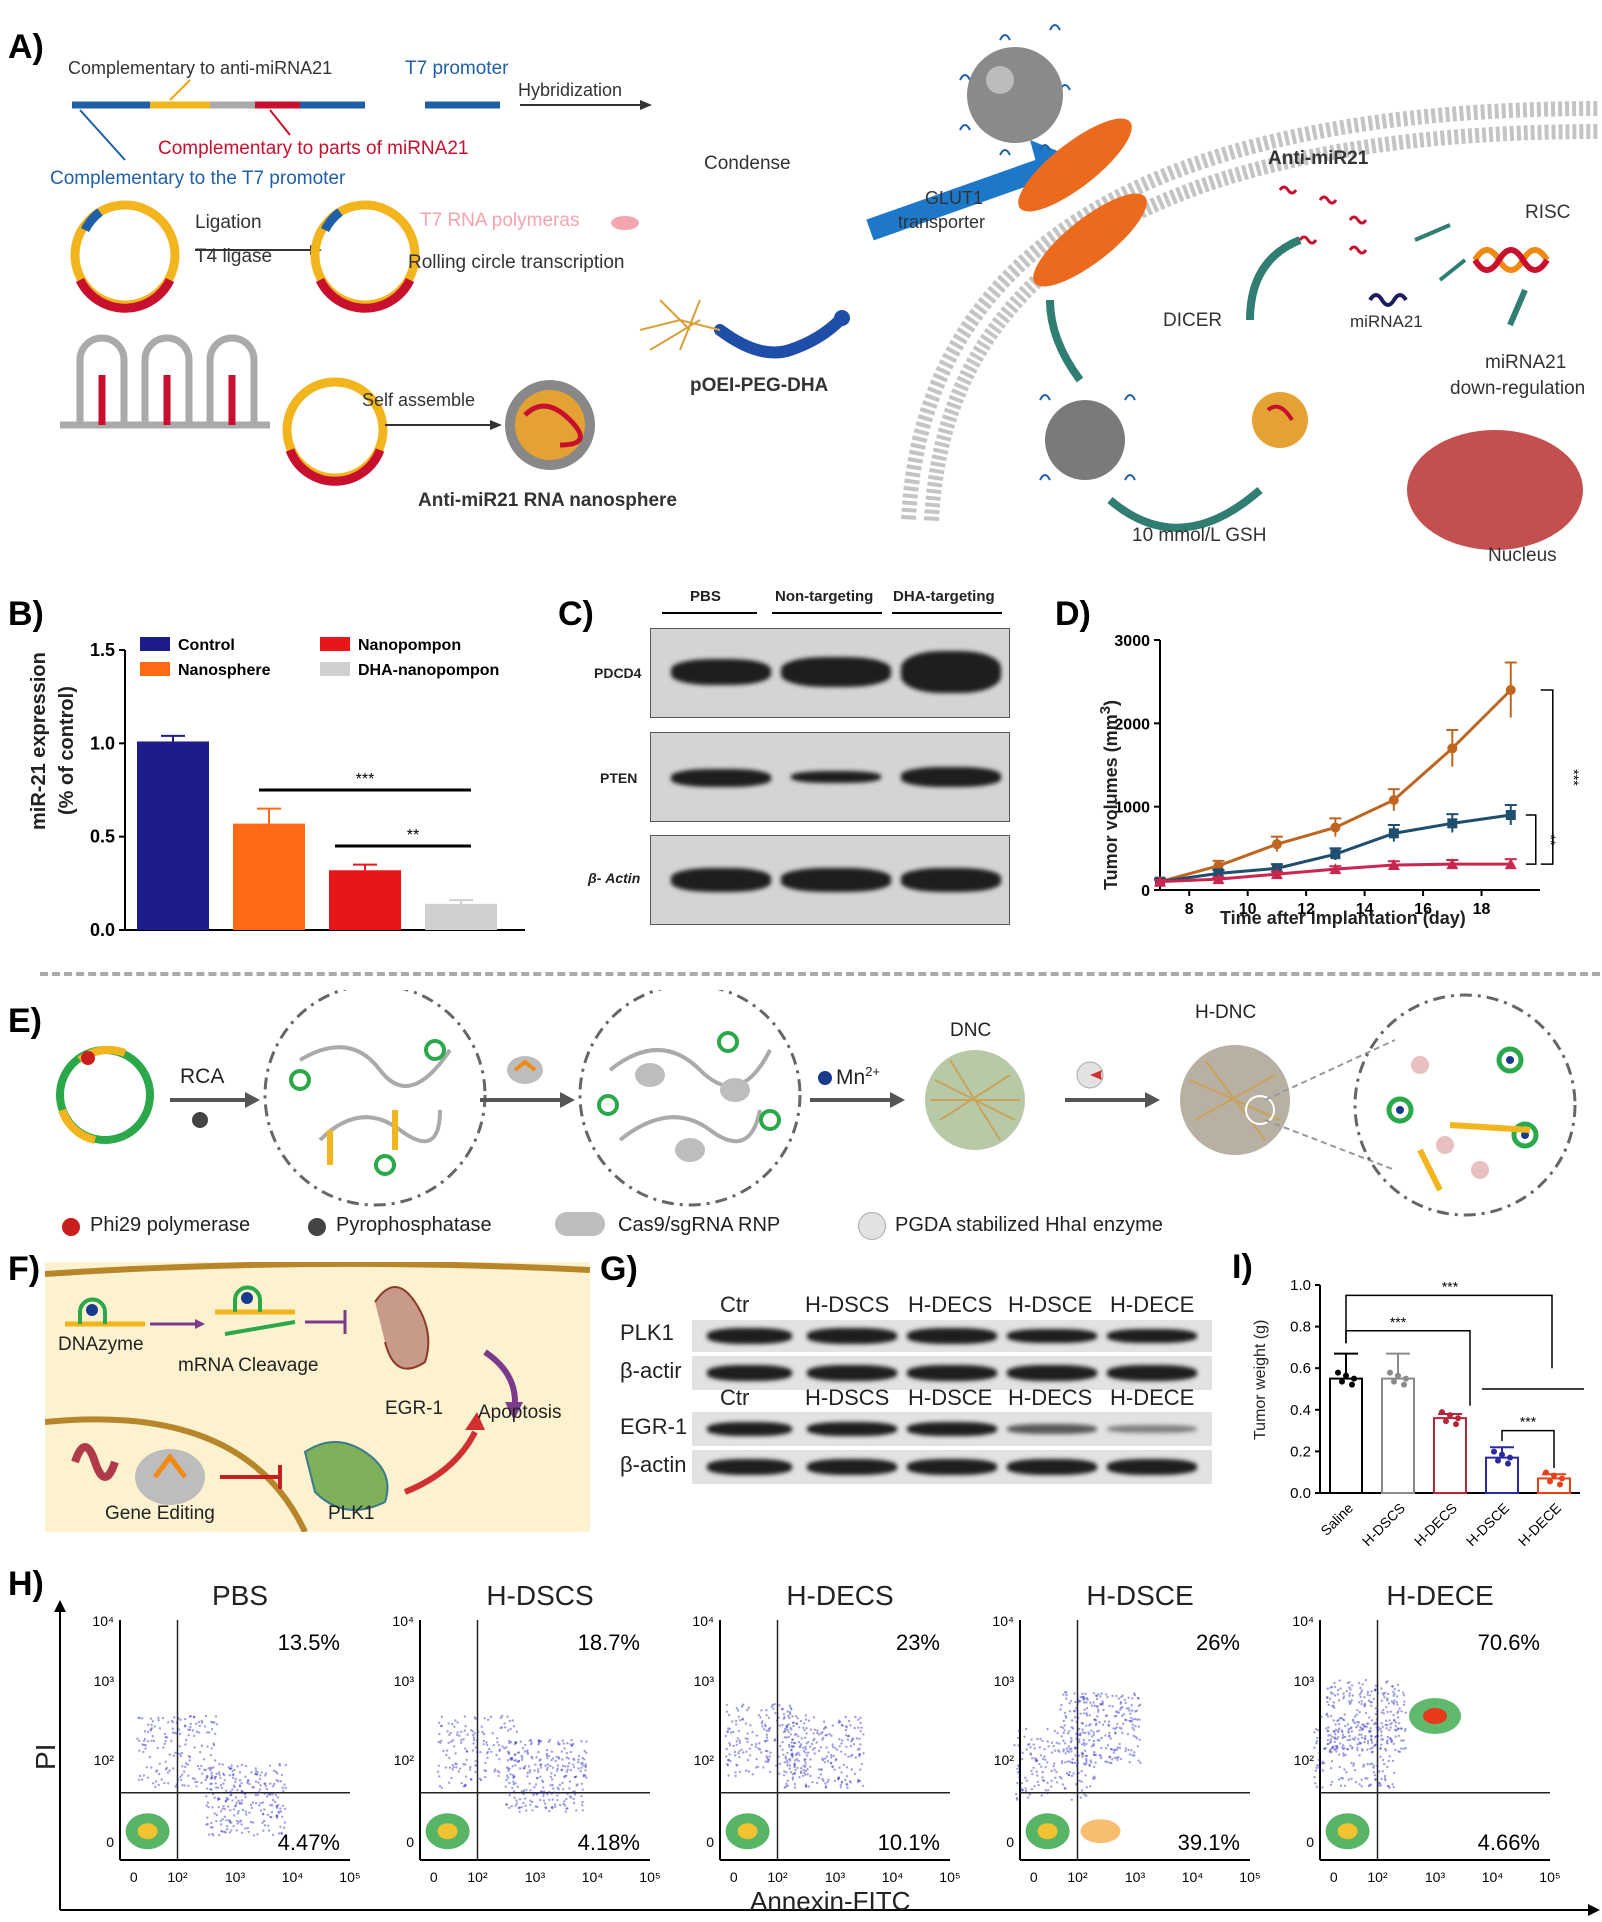 Image resolution: width=1602 pixels, height=1922 pixels. Describe the element at coordinates (1010, 1842) in the screenshot. I see `flow-plot-ytick-label: 0` at that location.